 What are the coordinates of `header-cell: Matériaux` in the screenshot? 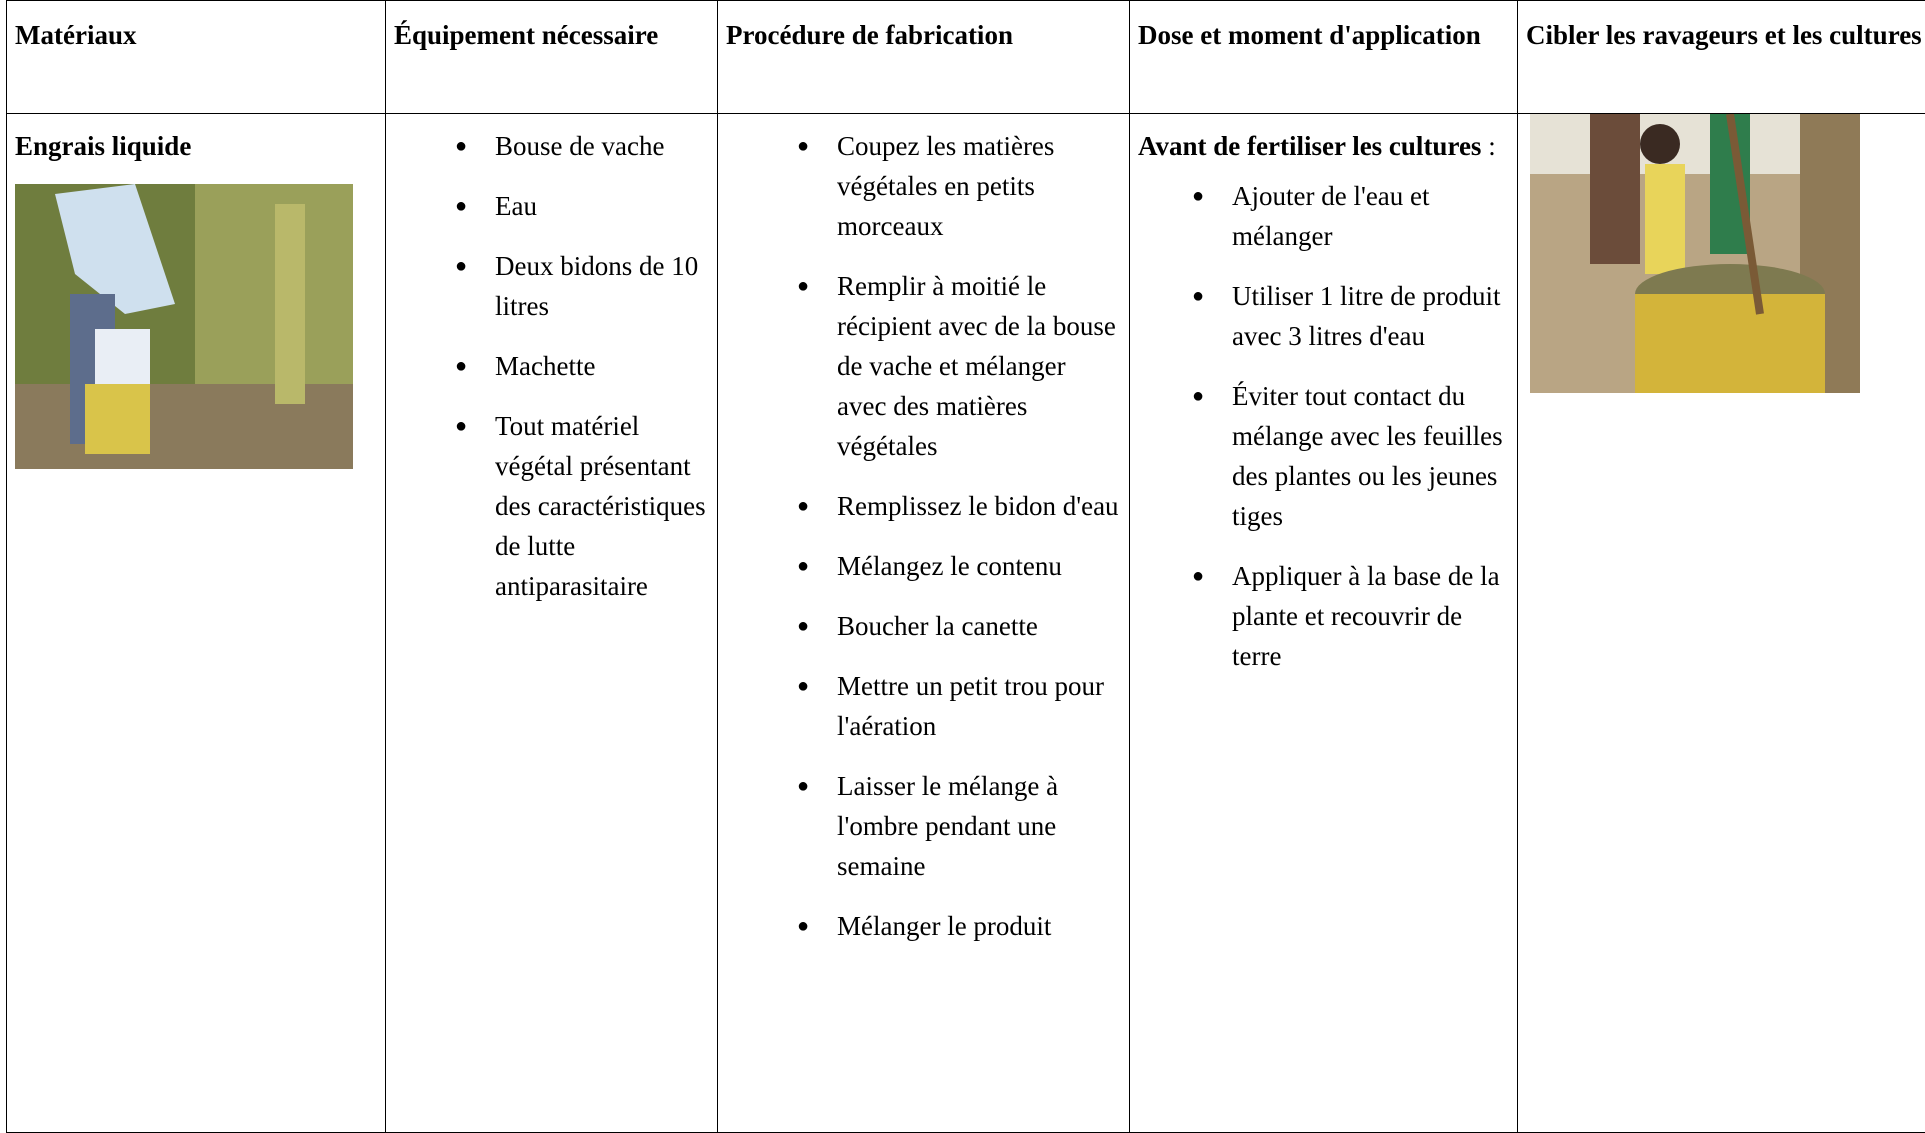 It's located at (196, 57).